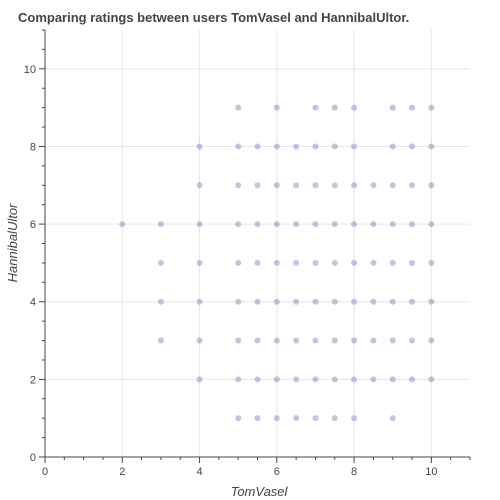 The image size is (500, 500). What do you see at coordinates (33, 225) in the screenshot?
I see `y-tick-label: 6` at bounding box center [33, 225].